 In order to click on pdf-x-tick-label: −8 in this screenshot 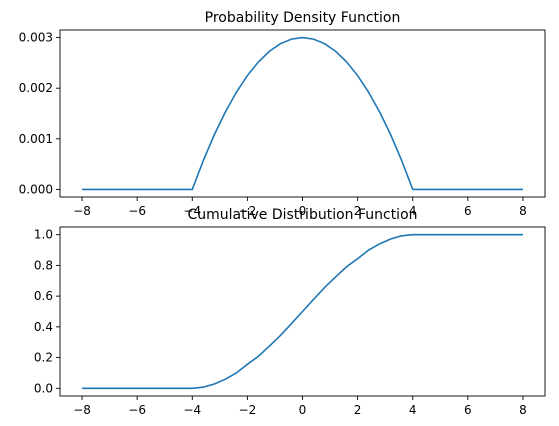, I will do `click(82, 211)`.